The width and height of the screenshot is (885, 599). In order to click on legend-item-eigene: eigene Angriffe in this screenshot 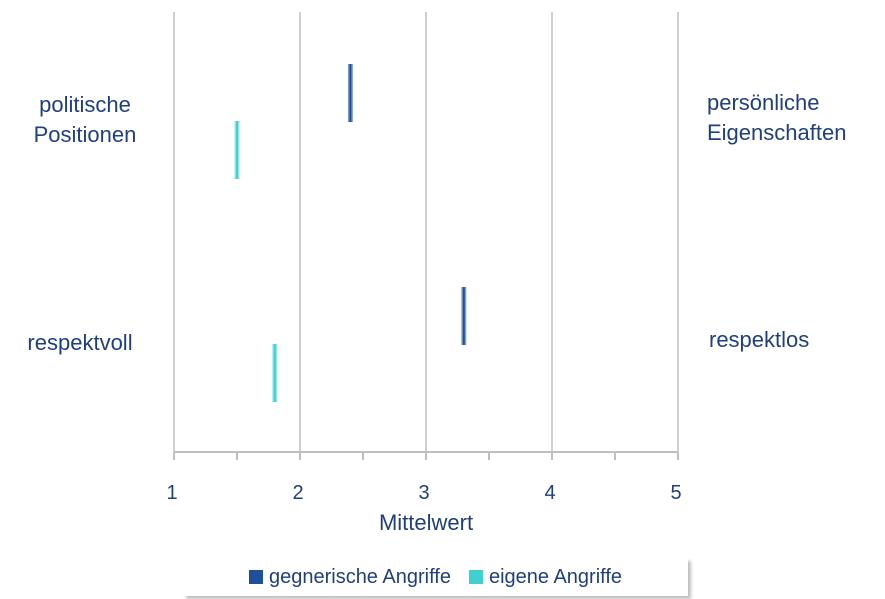, I will do `click(545, 577)`.